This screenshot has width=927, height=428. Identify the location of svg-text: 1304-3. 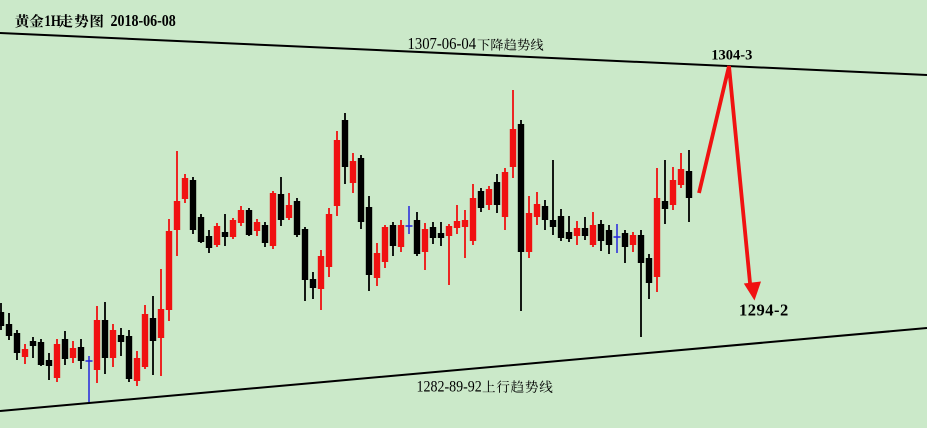
(731, 56).